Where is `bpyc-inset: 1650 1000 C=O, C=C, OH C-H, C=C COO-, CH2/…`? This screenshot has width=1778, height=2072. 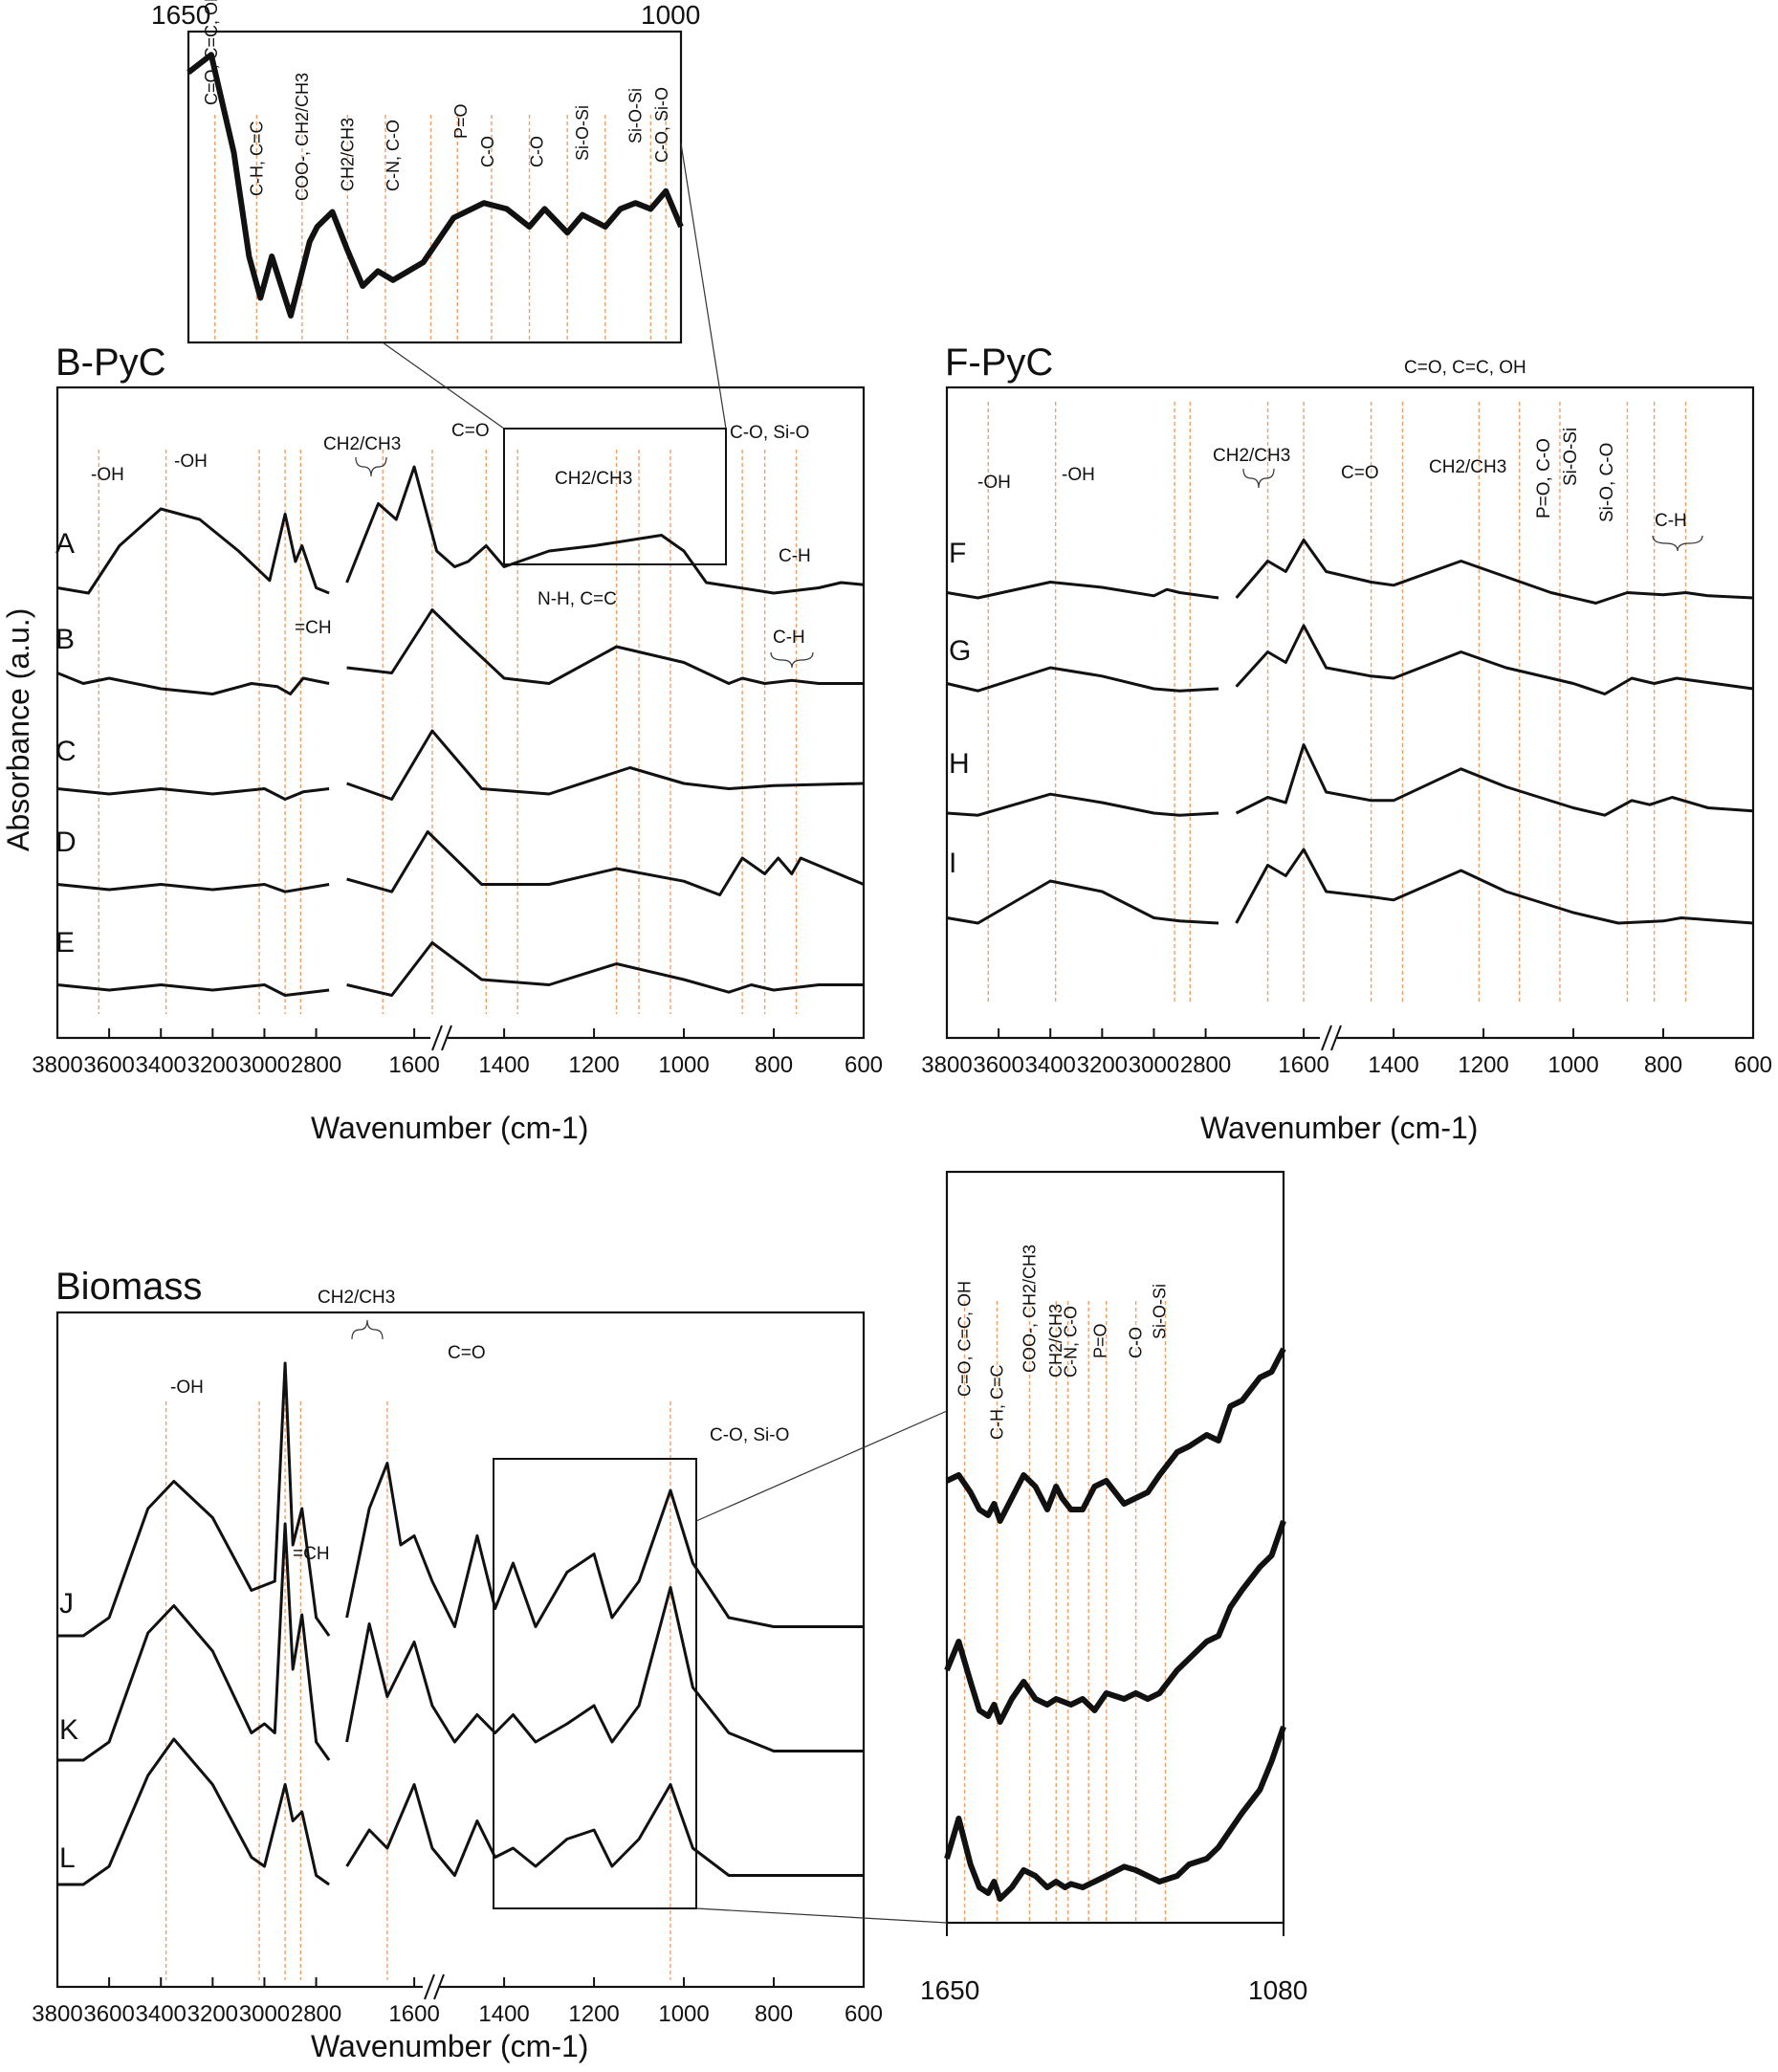
bpyc-inset: 1650 1000 C=O, C=C, OH C-H, C=C COO-, CH2/… is located at coordinates (439, 215).